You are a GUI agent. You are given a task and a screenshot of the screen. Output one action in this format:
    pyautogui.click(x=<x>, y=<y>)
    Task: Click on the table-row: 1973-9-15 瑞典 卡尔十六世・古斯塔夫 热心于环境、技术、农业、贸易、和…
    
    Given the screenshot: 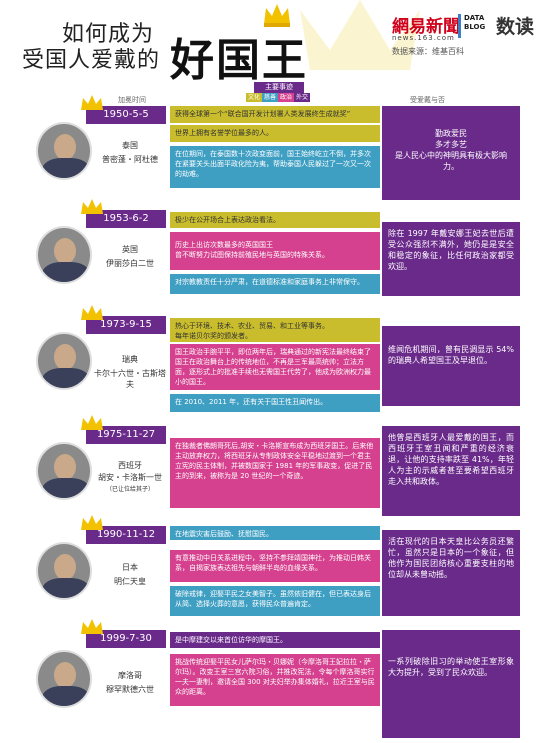 What is the action you would take?
    pyautogui.click(x=275, y=360)
    